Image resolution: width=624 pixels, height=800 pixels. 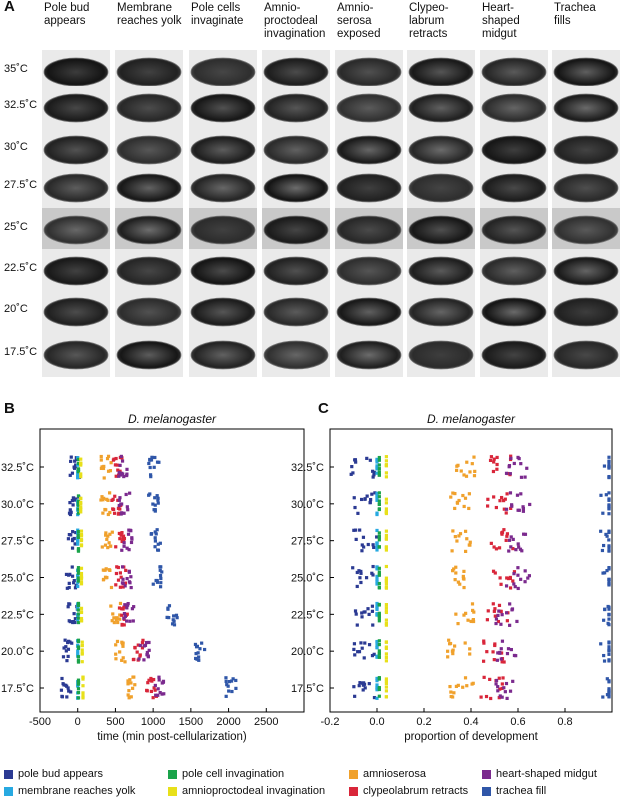 I want to click on legend-item: trachea fill, so click(x=514, y=791).